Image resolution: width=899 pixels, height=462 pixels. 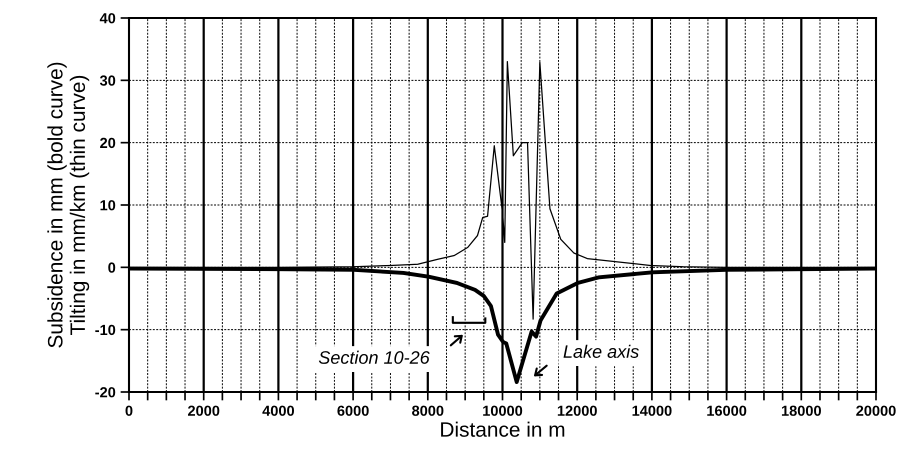 I want to click on y-tick-label: 40, so click(x=108, y=18).